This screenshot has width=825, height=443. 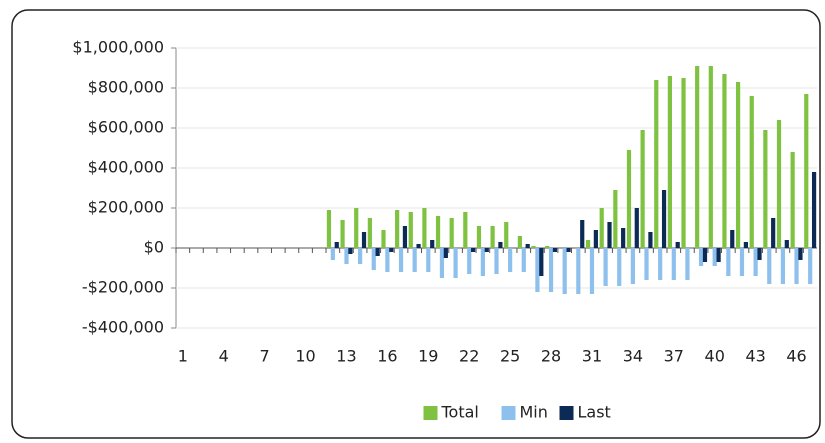 What do you see at coordinates (594, 412) in the screenshot?
I see `legend-label: Last` at bounding box center [594, 412].